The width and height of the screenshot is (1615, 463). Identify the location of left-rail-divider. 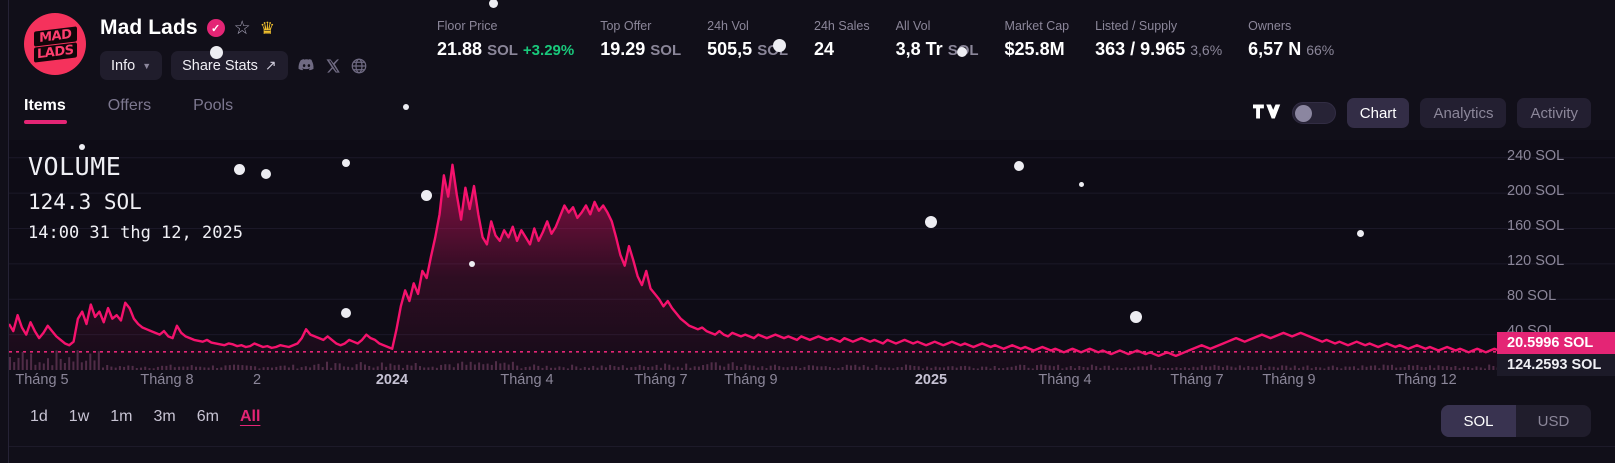
(8, 231).